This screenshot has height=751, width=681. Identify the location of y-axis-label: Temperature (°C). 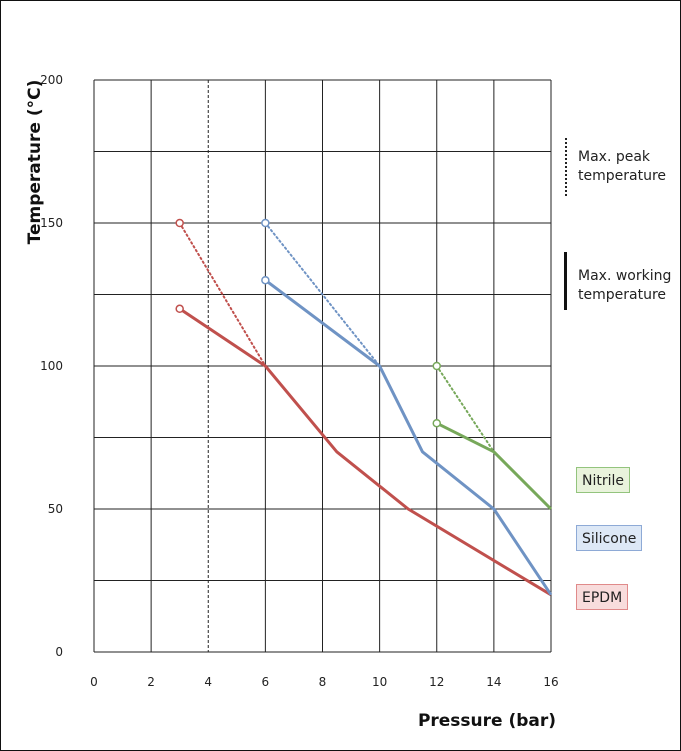
(35, 162).